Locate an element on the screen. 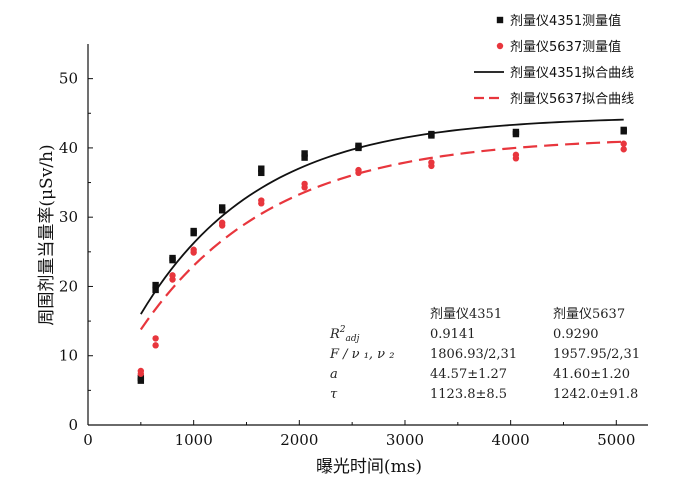 The image size is (700, 491). x-tick-label: 3000 is located at coordinates (405, 440).